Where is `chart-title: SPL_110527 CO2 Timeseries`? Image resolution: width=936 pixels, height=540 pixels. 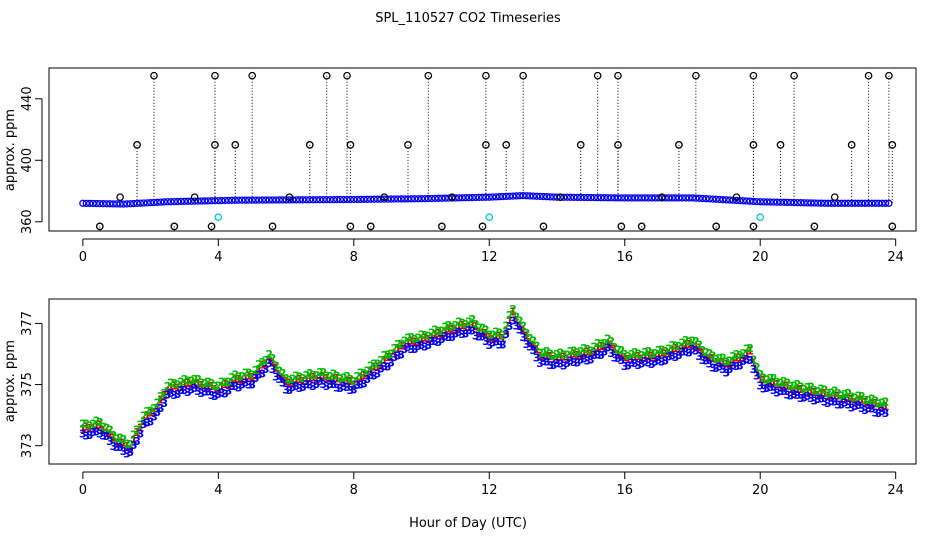 chart-title: SPL_110527 CO2 Timeseries is located at coordinates (468, 18).